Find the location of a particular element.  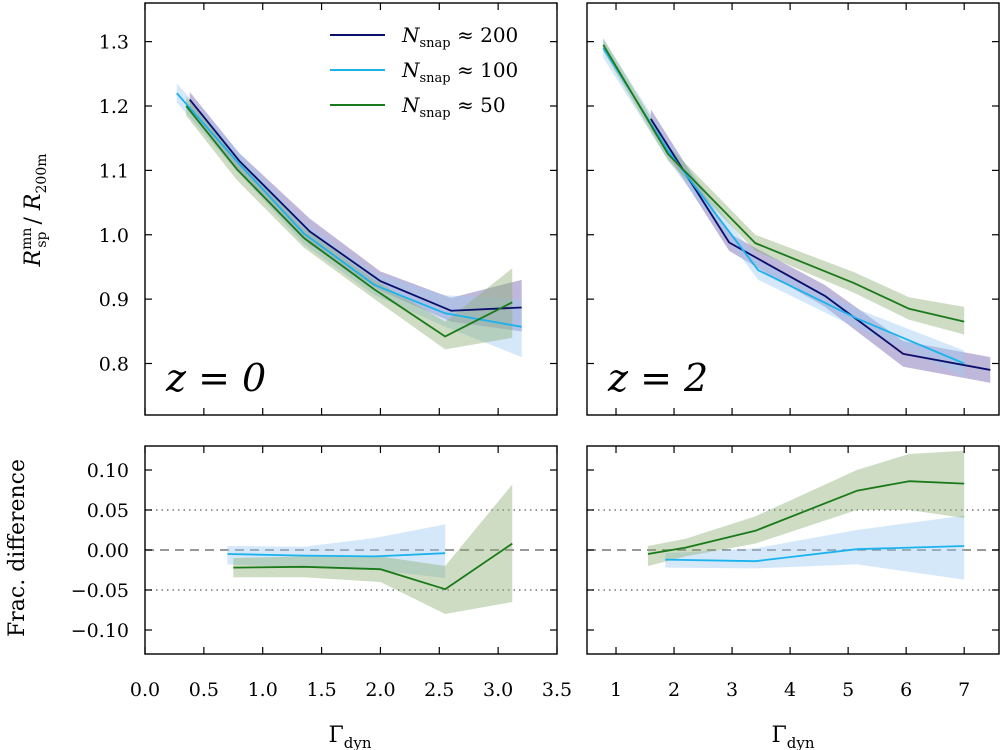

y-tick-label: 0.8 is located at coordinates (114, 365).